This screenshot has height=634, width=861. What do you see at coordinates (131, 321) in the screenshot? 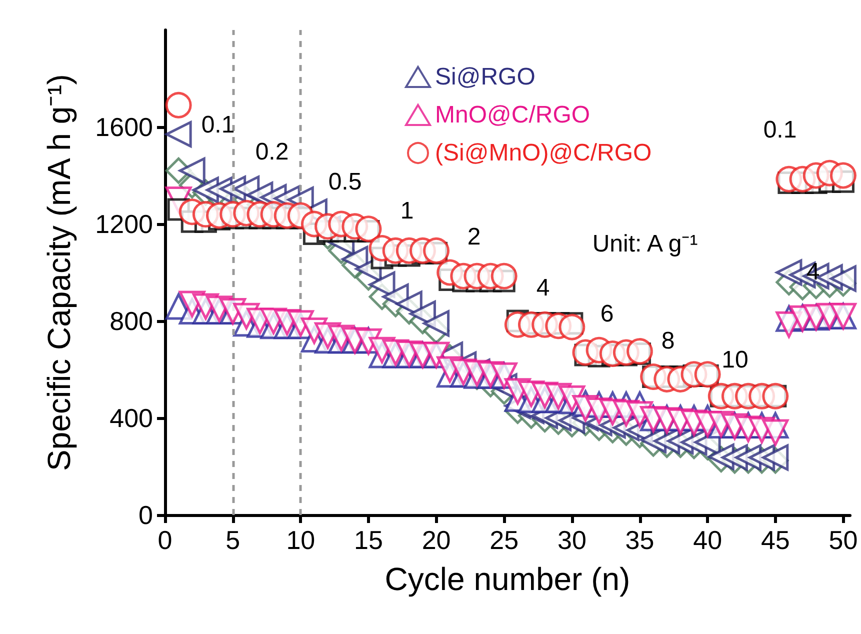
I see `y-tick-label: 800` at bounding box center [131, 321].